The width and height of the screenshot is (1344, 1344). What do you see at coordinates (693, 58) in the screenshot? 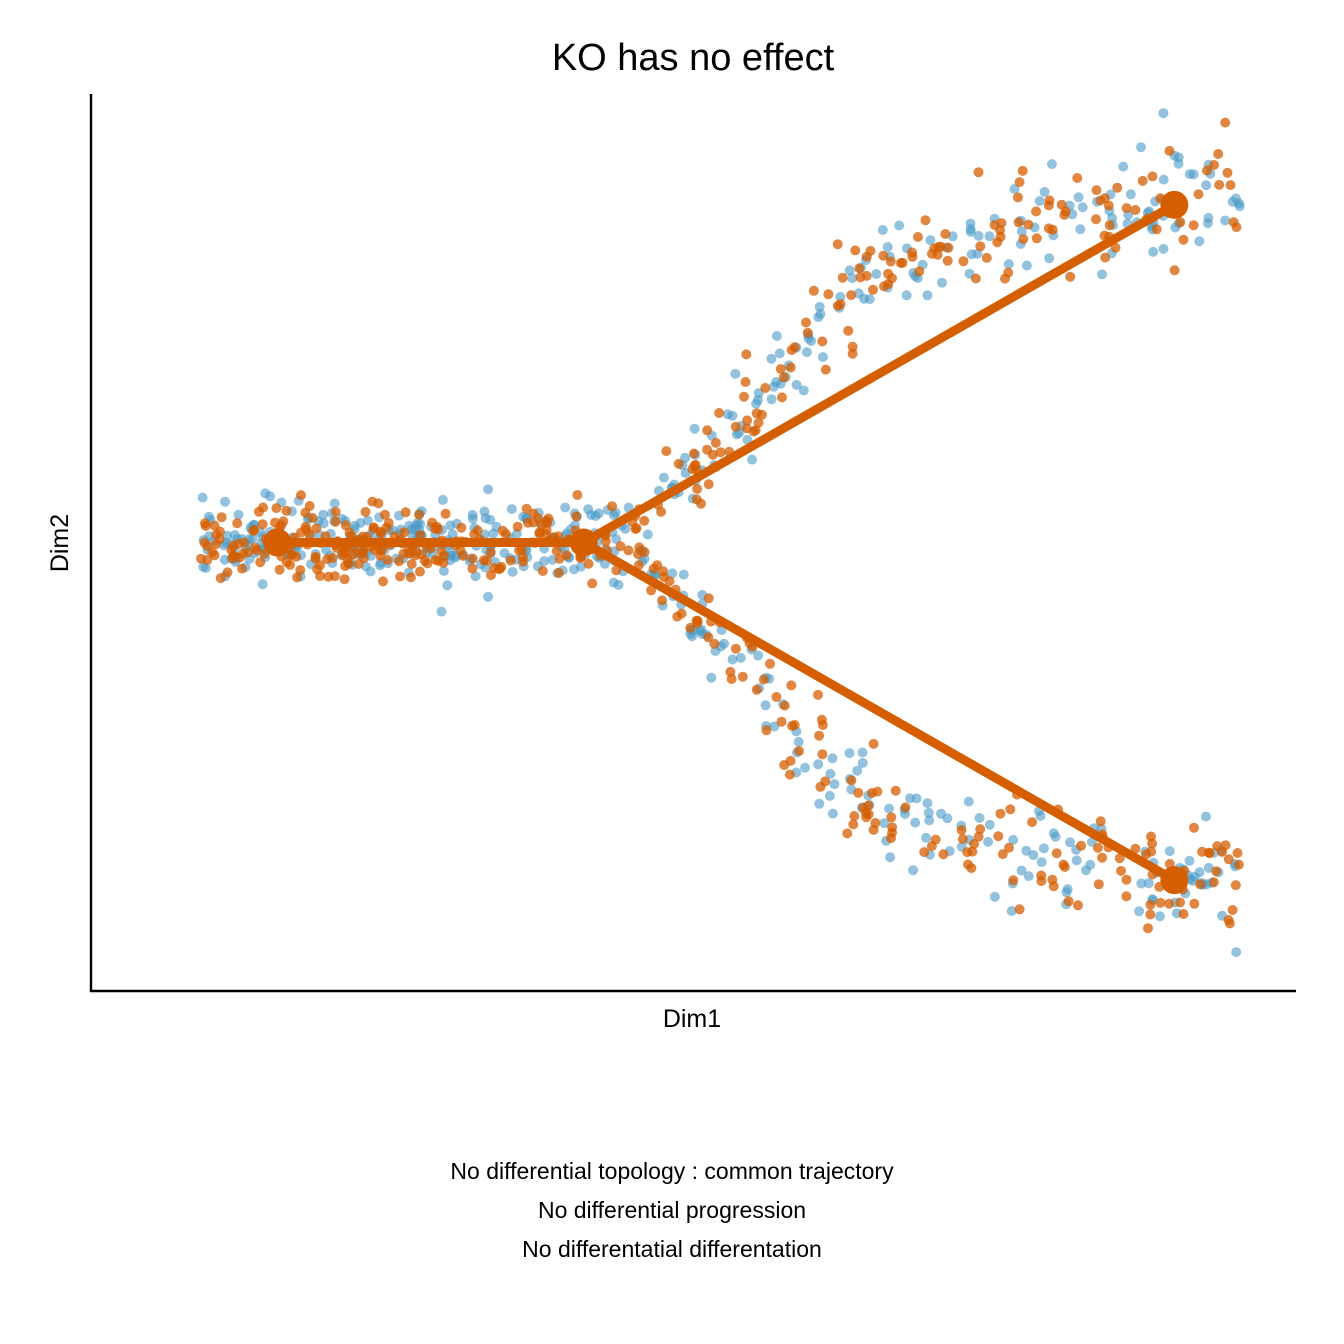
I see `chart-title: KO has no effect` at bounding box center [693, 58].